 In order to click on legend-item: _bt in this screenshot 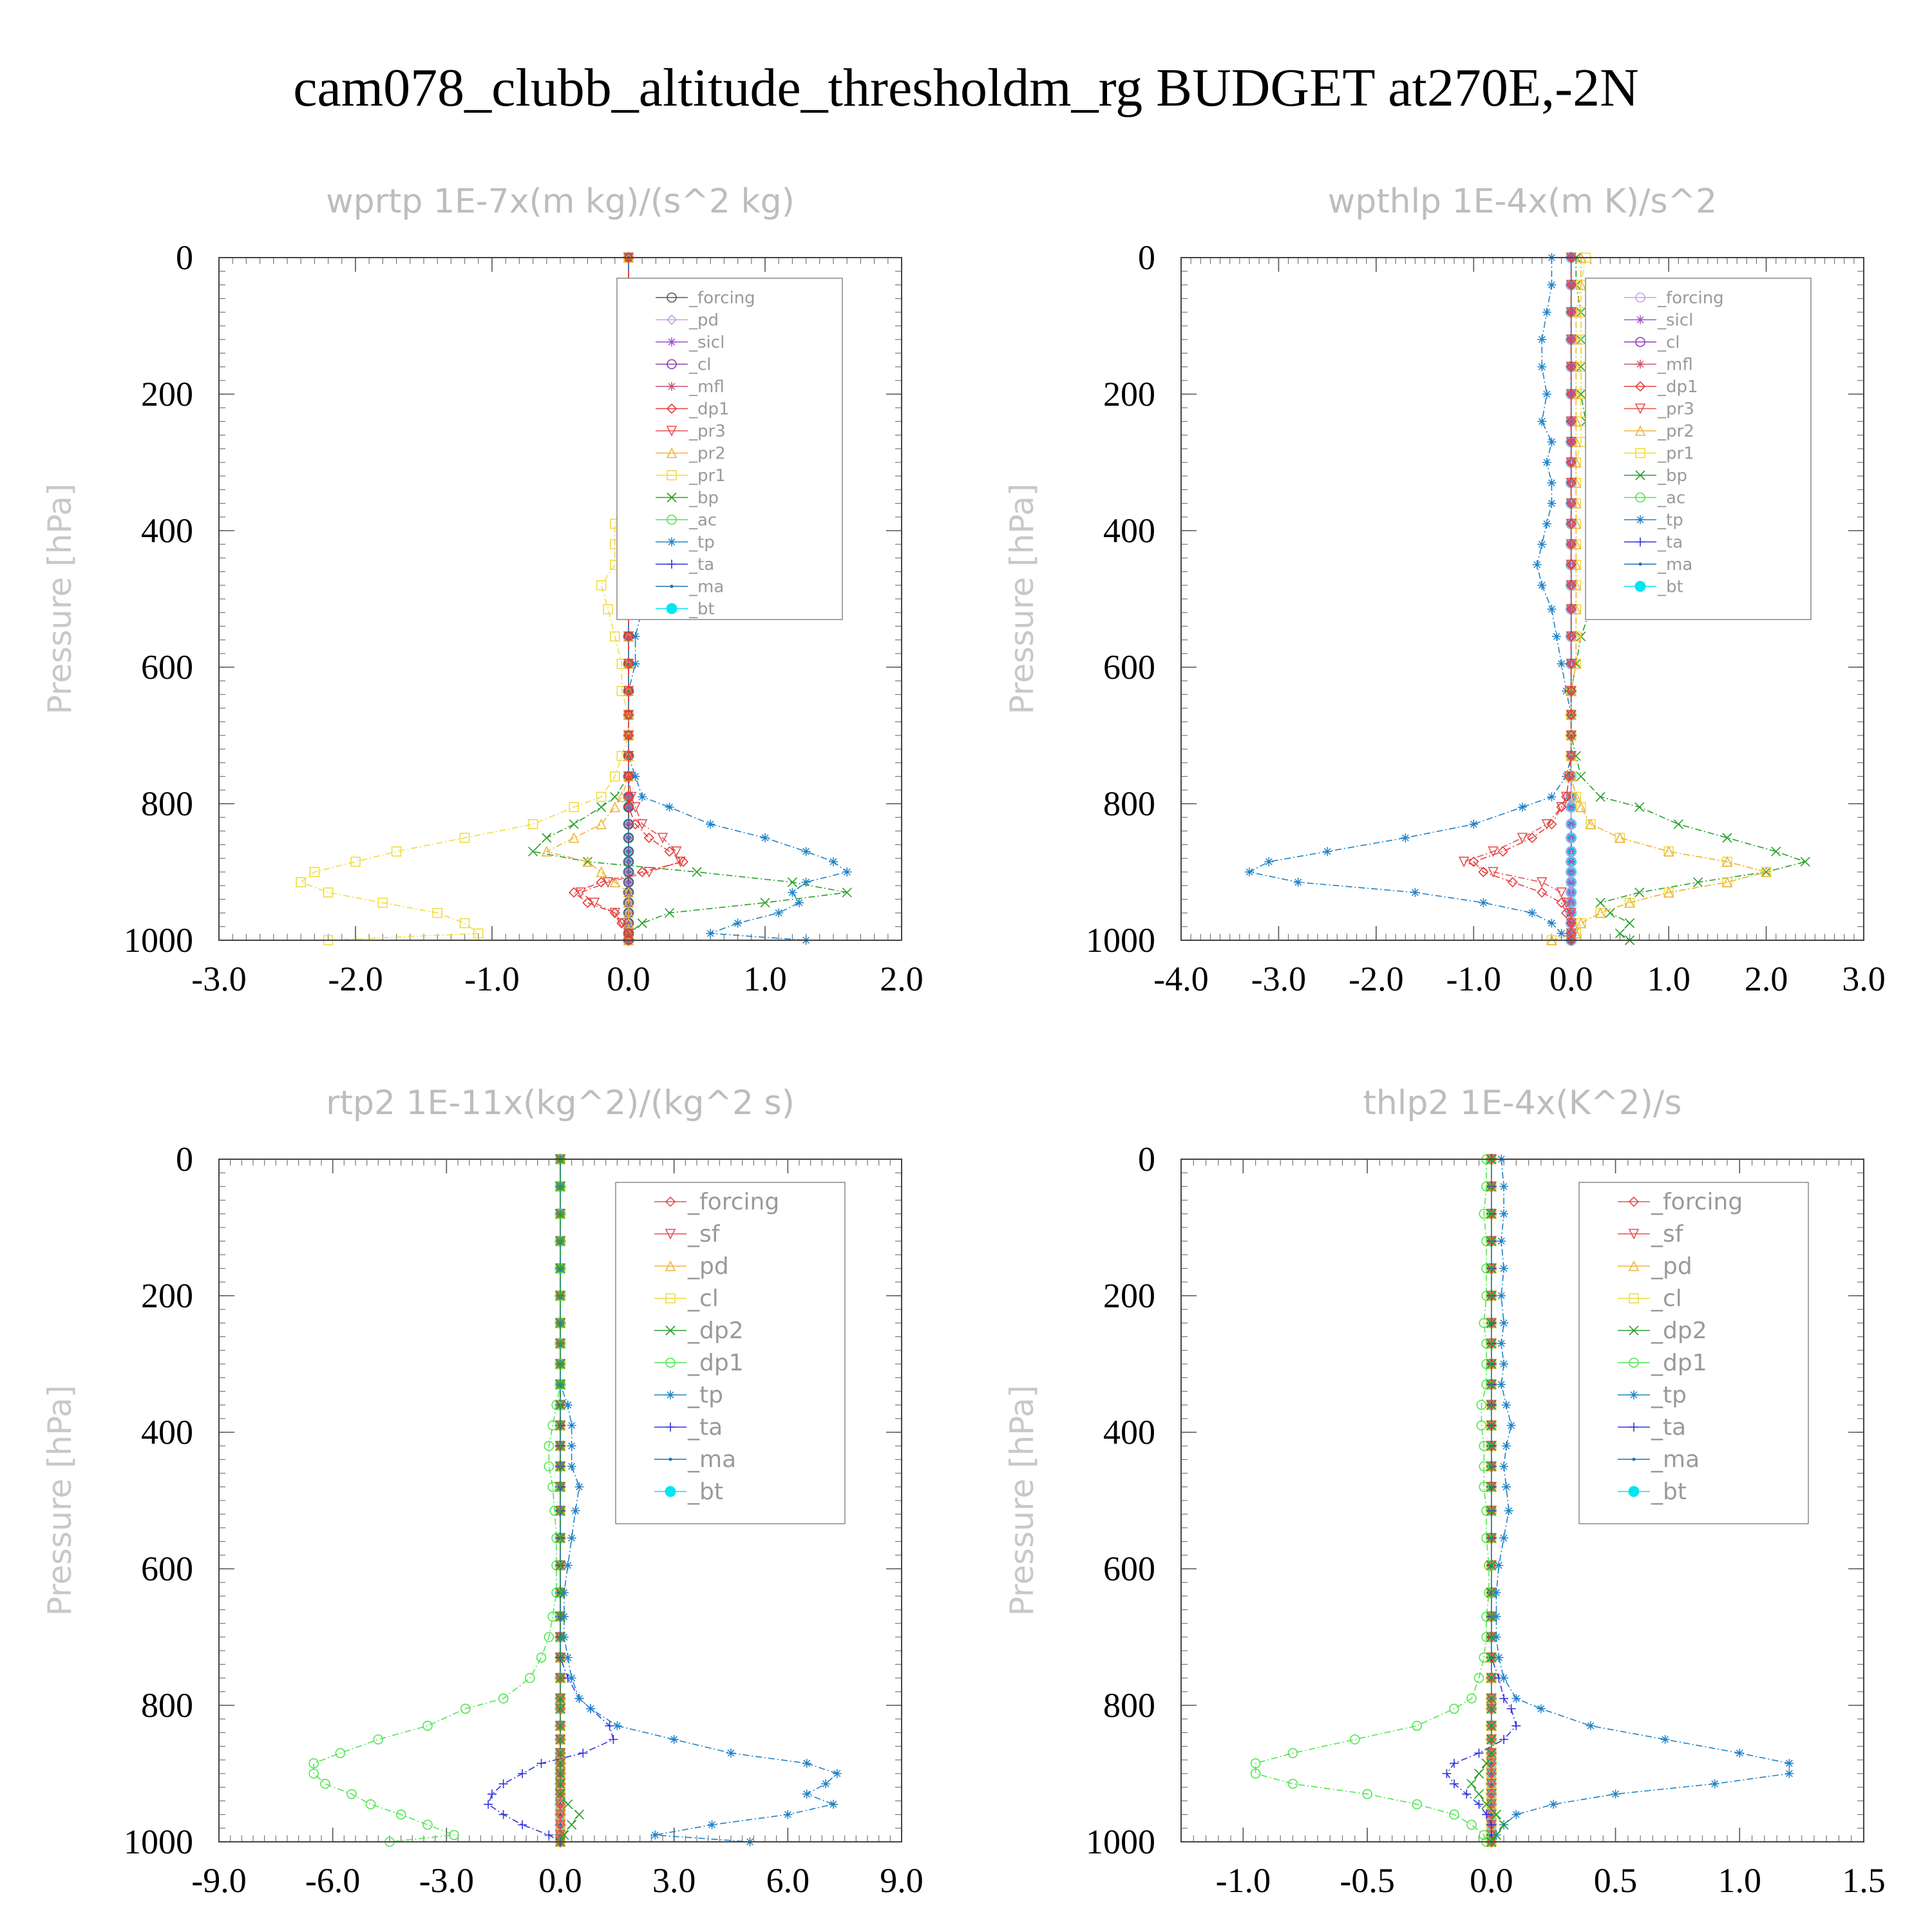, I will do `click(1653, 1492)`.